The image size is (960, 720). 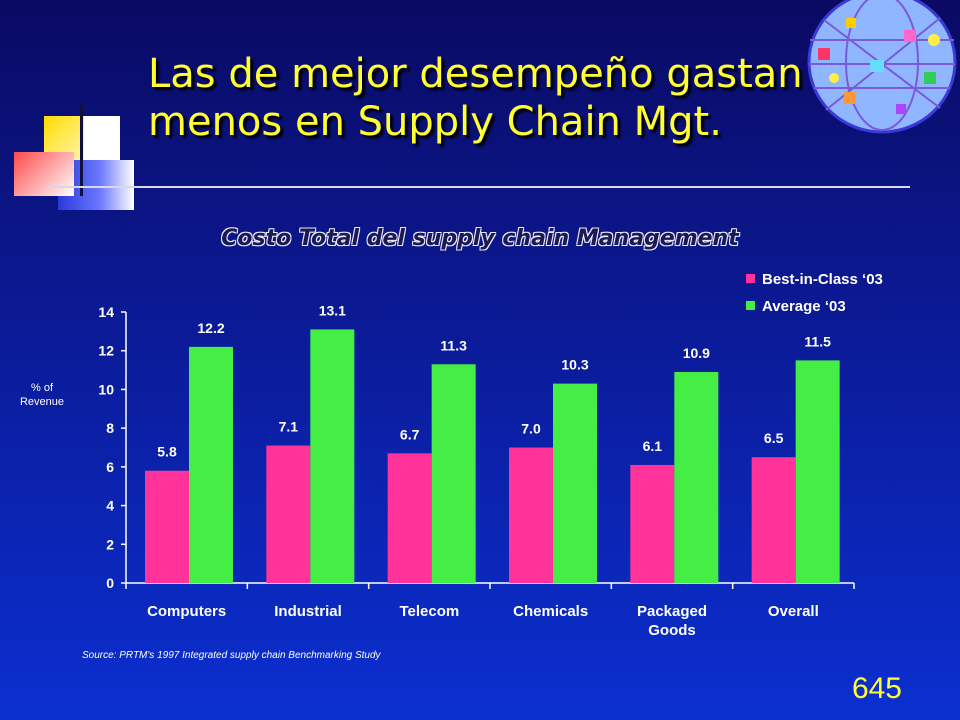 I want to click on x-tick-label: Packaged Goods, so click(x=672, y=621).